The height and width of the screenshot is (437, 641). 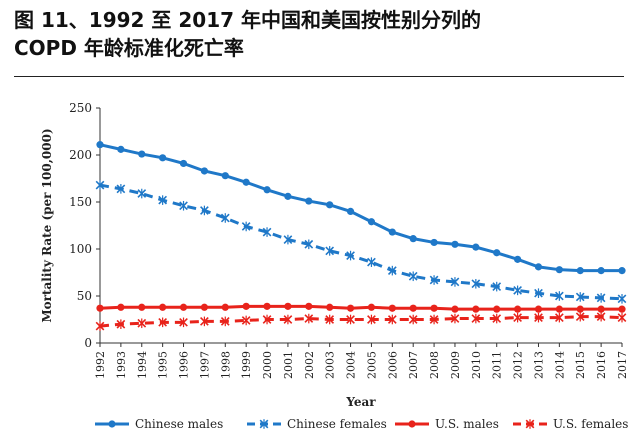 I want to click on x-tick-label: 2013, so click(x=538, y=365).